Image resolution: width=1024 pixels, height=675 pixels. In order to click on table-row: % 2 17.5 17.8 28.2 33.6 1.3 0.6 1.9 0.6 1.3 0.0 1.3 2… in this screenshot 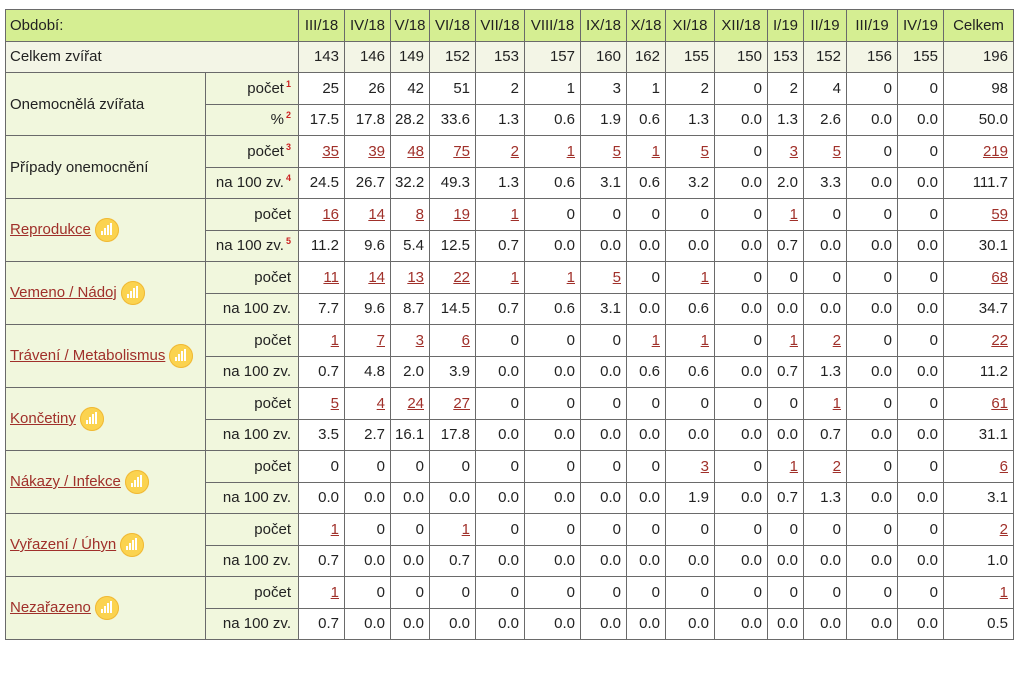, I will do `click(510, 119)`.